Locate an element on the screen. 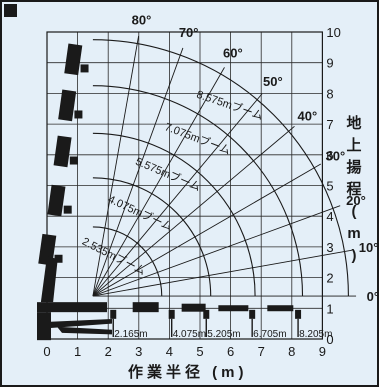 The image size is (379, 389). x-tick-label: 1 is located at coordinates (77, 351).